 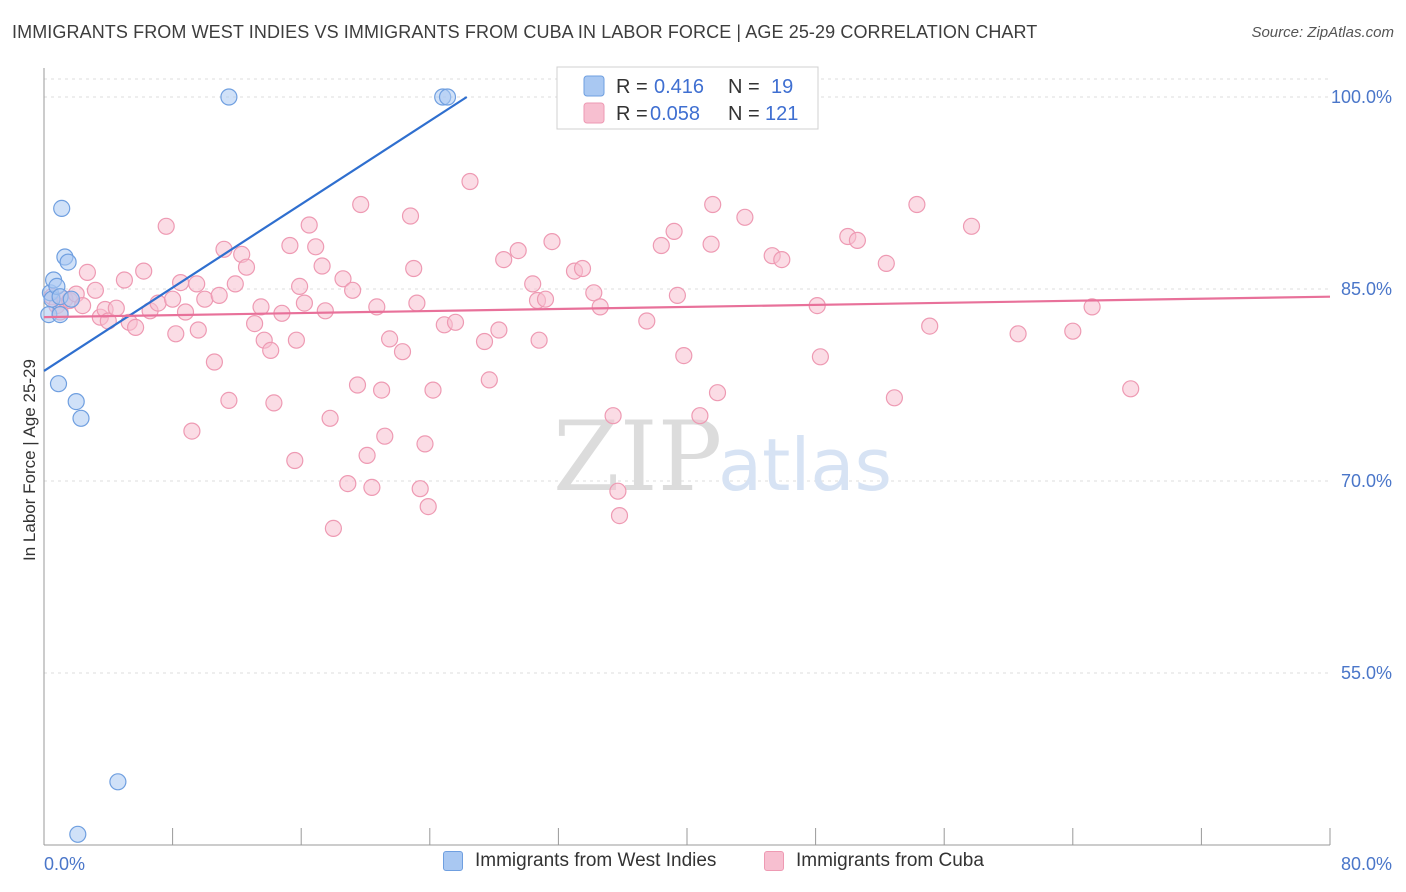 What do you see at coordinates (1366, 673) in the screenshot?
I see `y-tick-label: 55.0%` at bounding box center [1366, 673].